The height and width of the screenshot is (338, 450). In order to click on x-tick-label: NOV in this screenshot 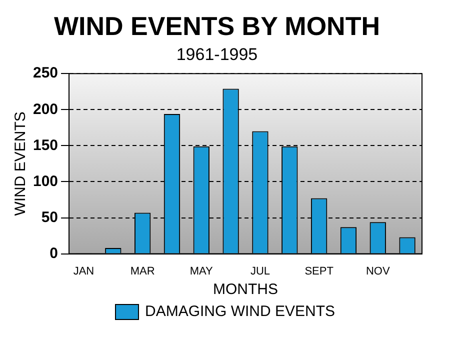, I will do `click(378, 271)`.